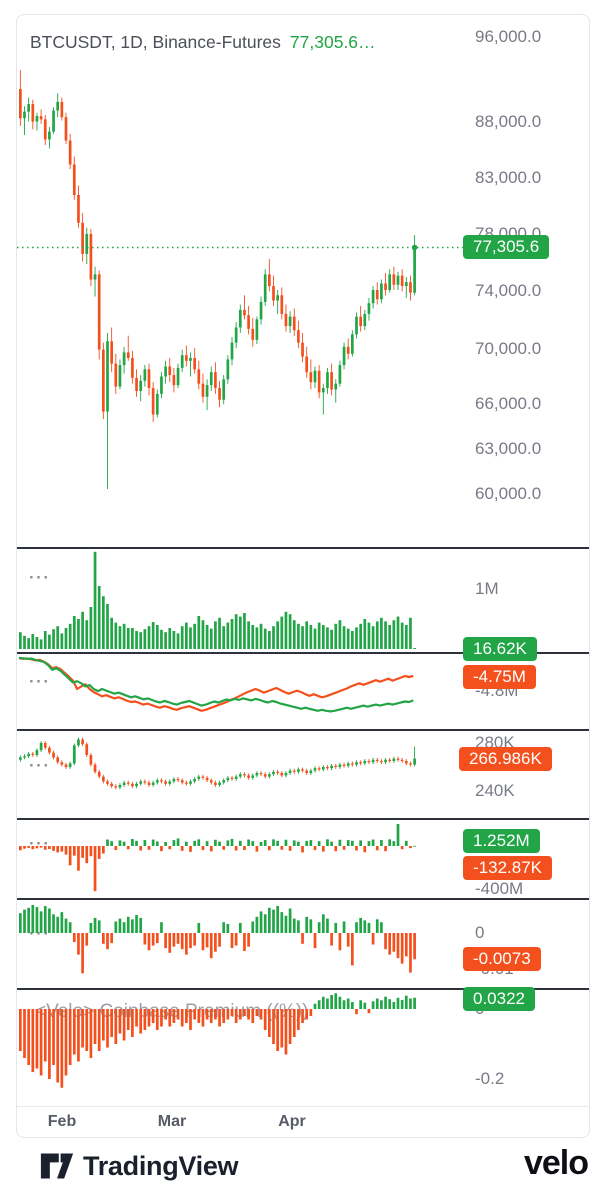 Image resolution: width=606 pixels, height=1200 pixels. What do you see at coordinates (499, 677) in the screenshot?
I see `lines-value-badge: -4.75M` at bounding box center [499, 677].